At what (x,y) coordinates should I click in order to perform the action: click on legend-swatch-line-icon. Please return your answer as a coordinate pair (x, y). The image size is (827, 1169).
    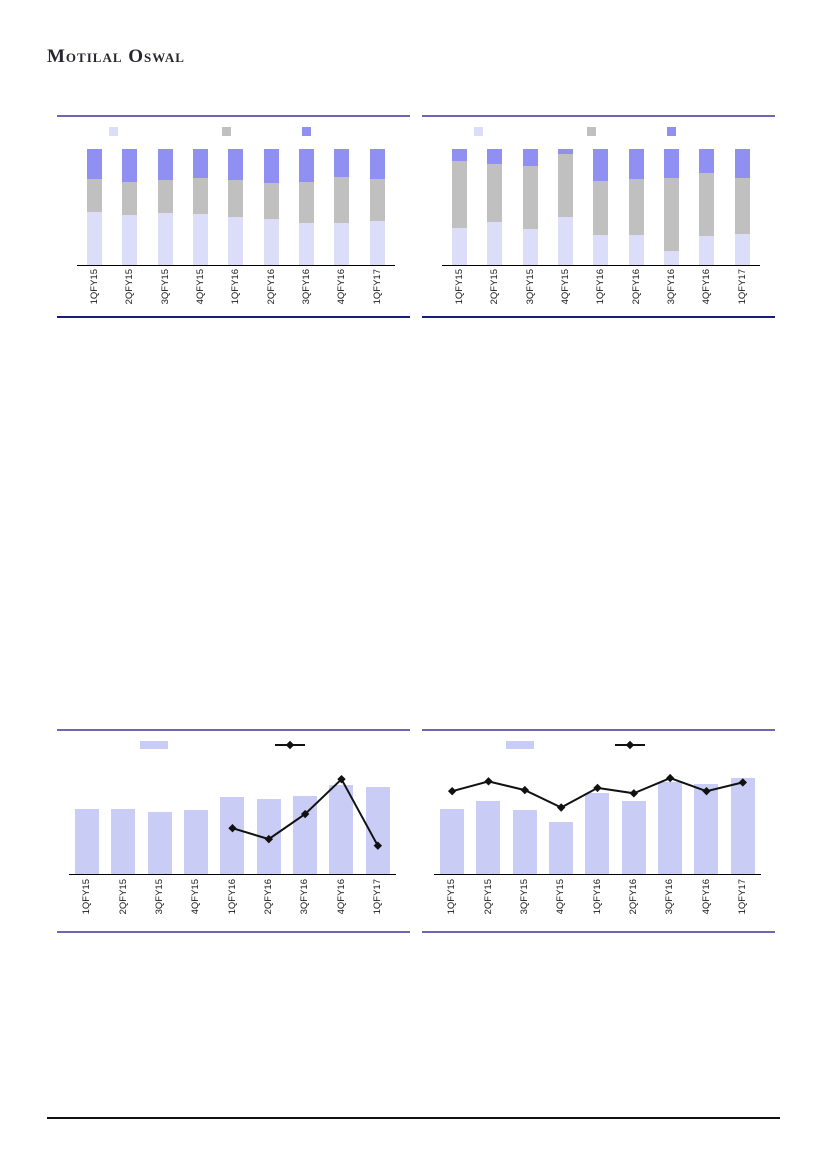
    Looking at the image, I should click on (290, 745).